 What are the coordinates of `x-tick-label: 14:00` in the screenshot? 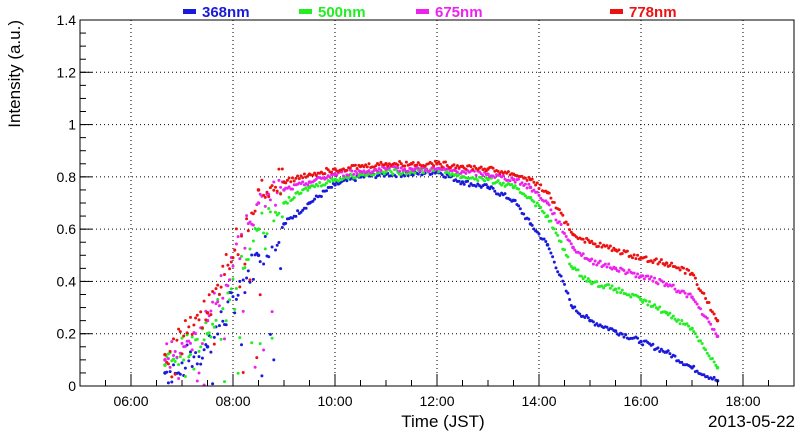 It's located at (538, 401).